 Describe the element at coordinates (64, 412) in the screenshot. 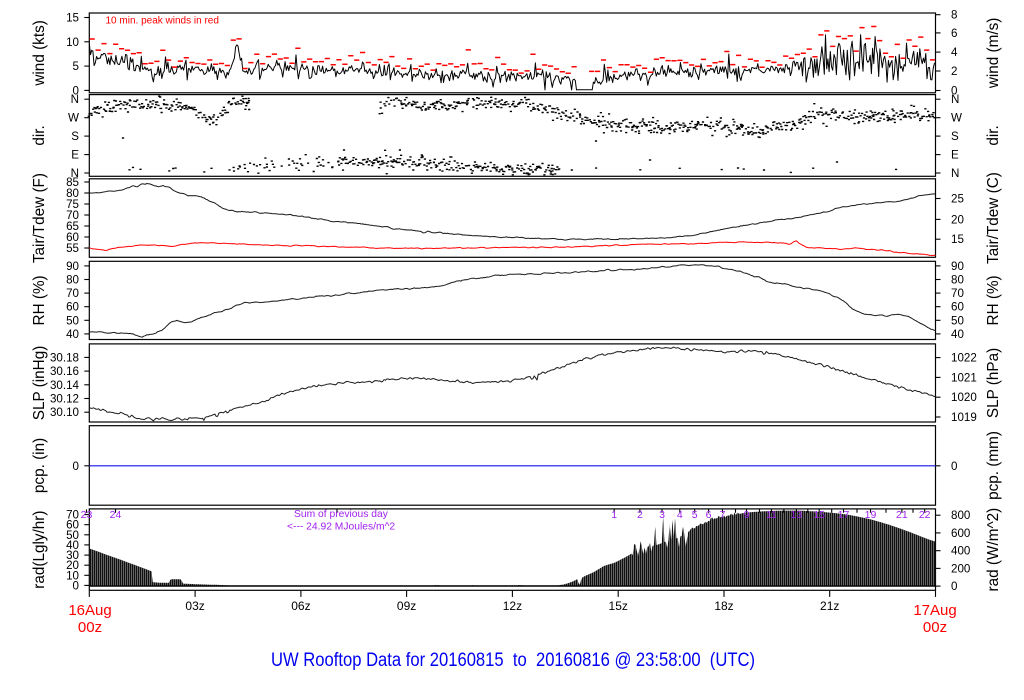

I see `svg-text: 30.10` at that location.